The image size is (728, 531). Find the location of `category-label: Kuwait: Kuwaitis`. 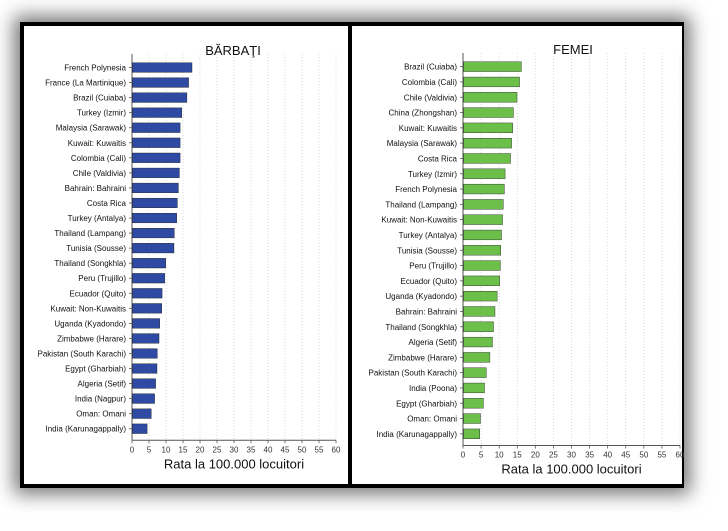

category-label: Kuwait: Kuwaitis is located at coordinates (428, 128).